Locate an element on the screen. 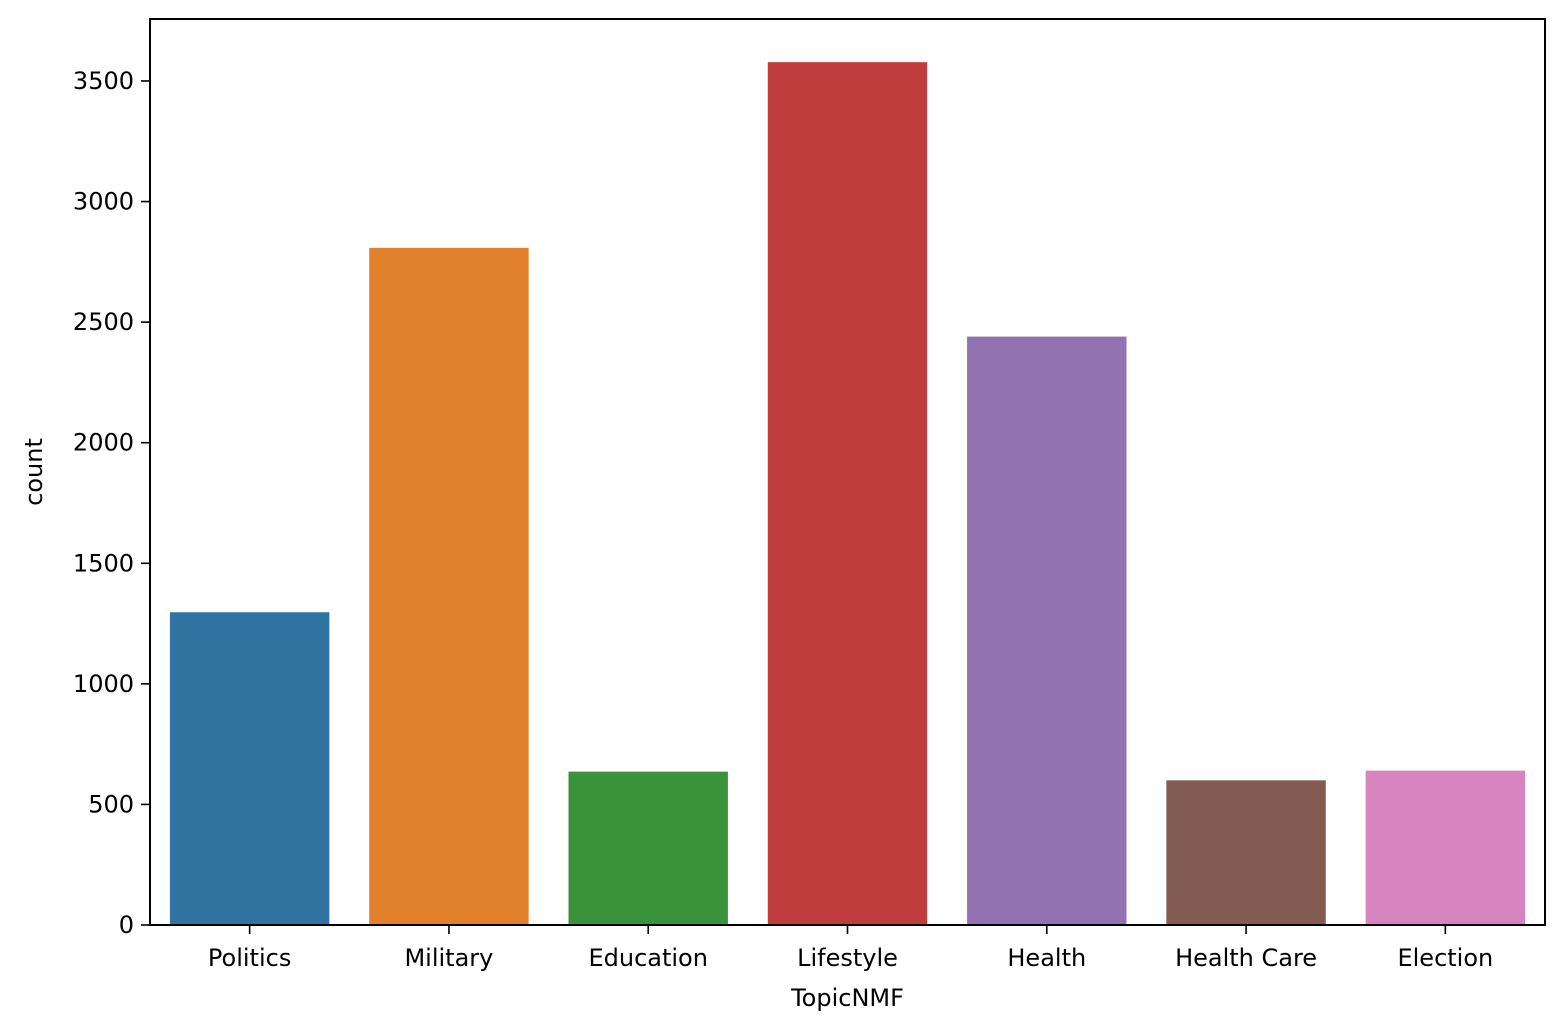 This screenshot has width=1564, height=1032. bar-health-care is located at coordinates (1246, 852).